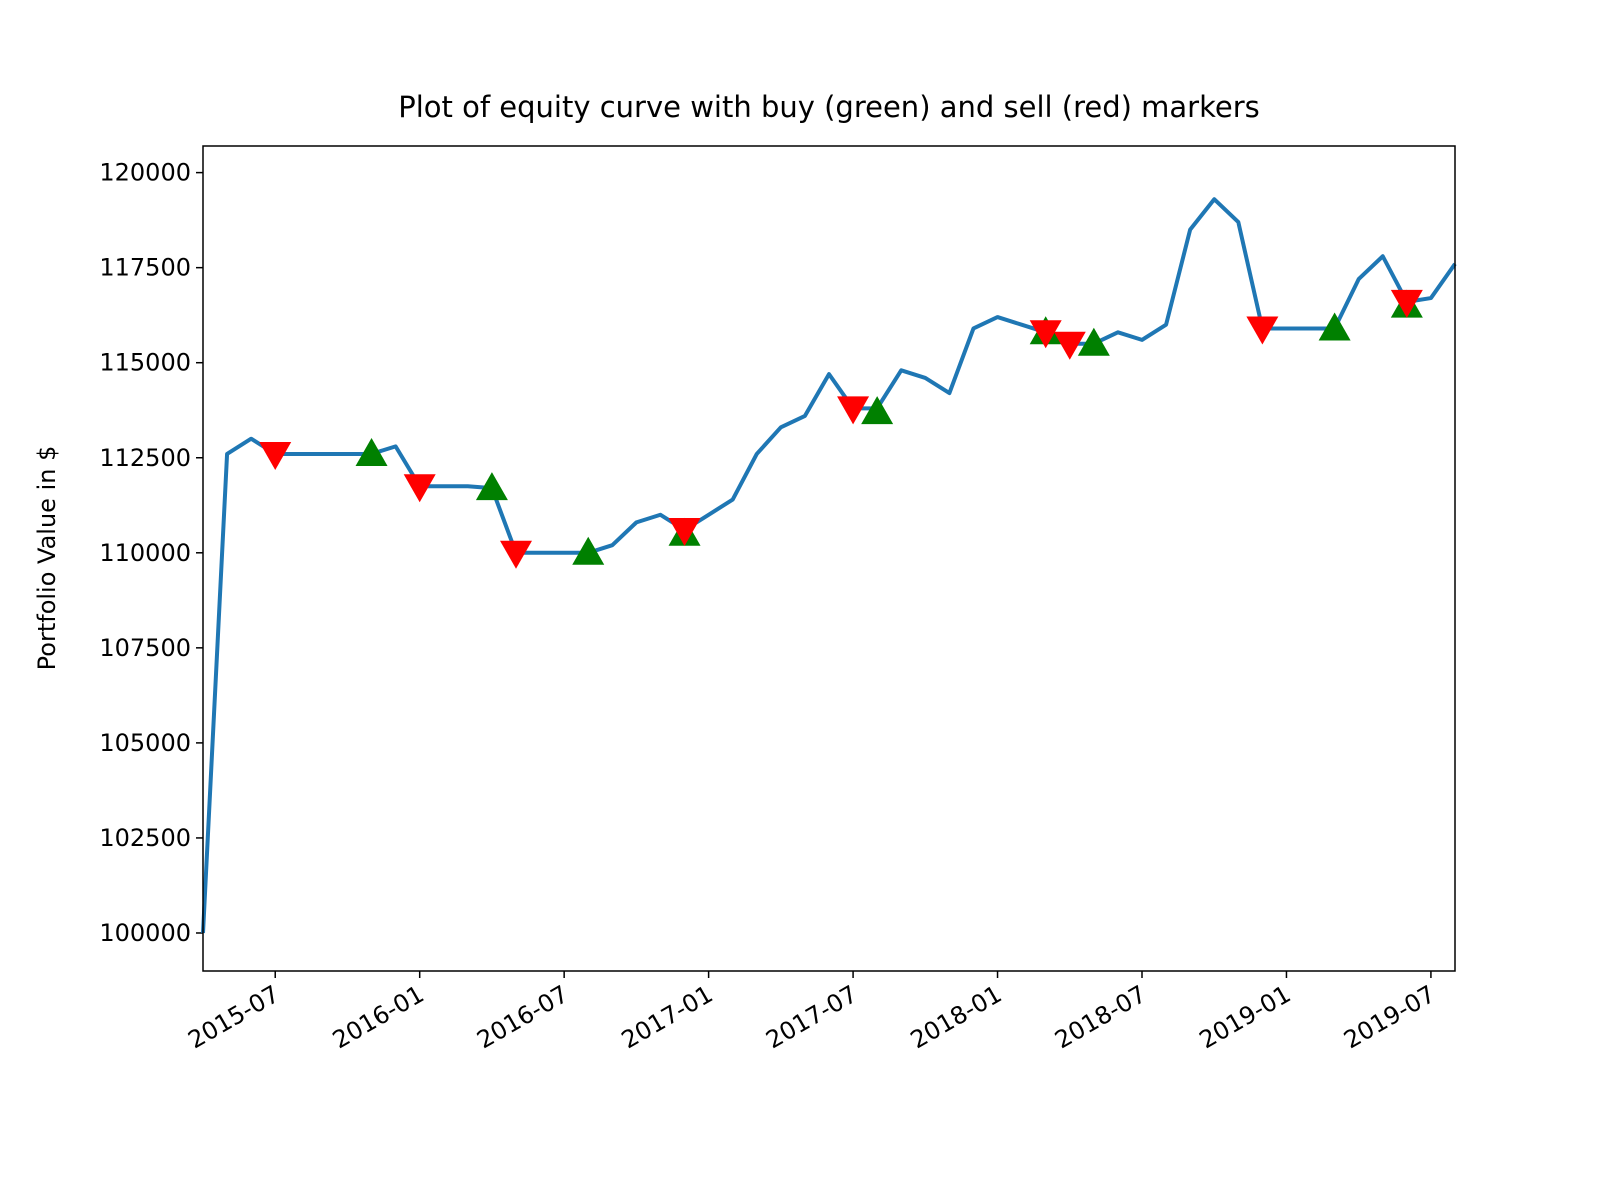 Image resolution: width=1600 pixels, height=1200 pixels. Describe the element at coordinates (667, 1017) in the screenshot. I see `x-tick-label: 2017-01` at that location.